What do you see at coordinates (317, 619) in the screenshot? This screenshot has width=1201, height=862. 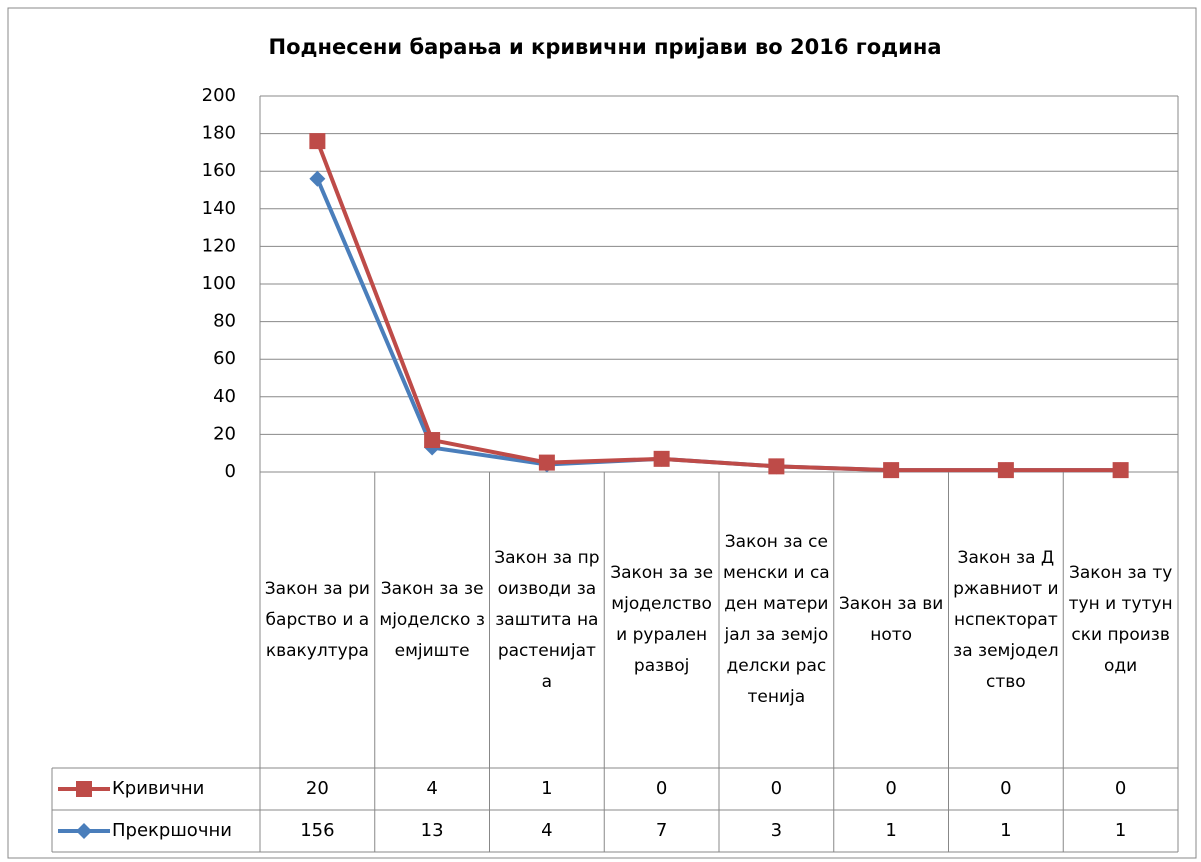 I see `category-label: Закон за рибарство и аквакултура` at bounding box center [317, 619].